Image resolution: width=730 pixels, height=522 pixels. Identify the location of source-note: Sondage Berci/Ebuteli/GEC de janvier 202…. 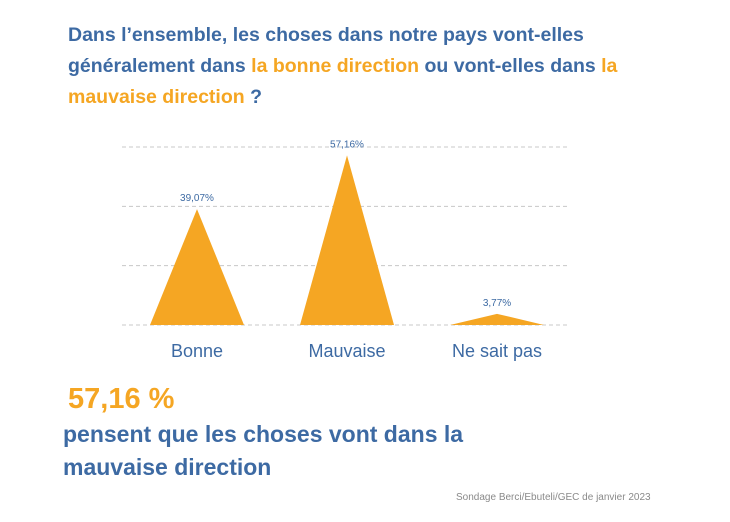
(553, 497).